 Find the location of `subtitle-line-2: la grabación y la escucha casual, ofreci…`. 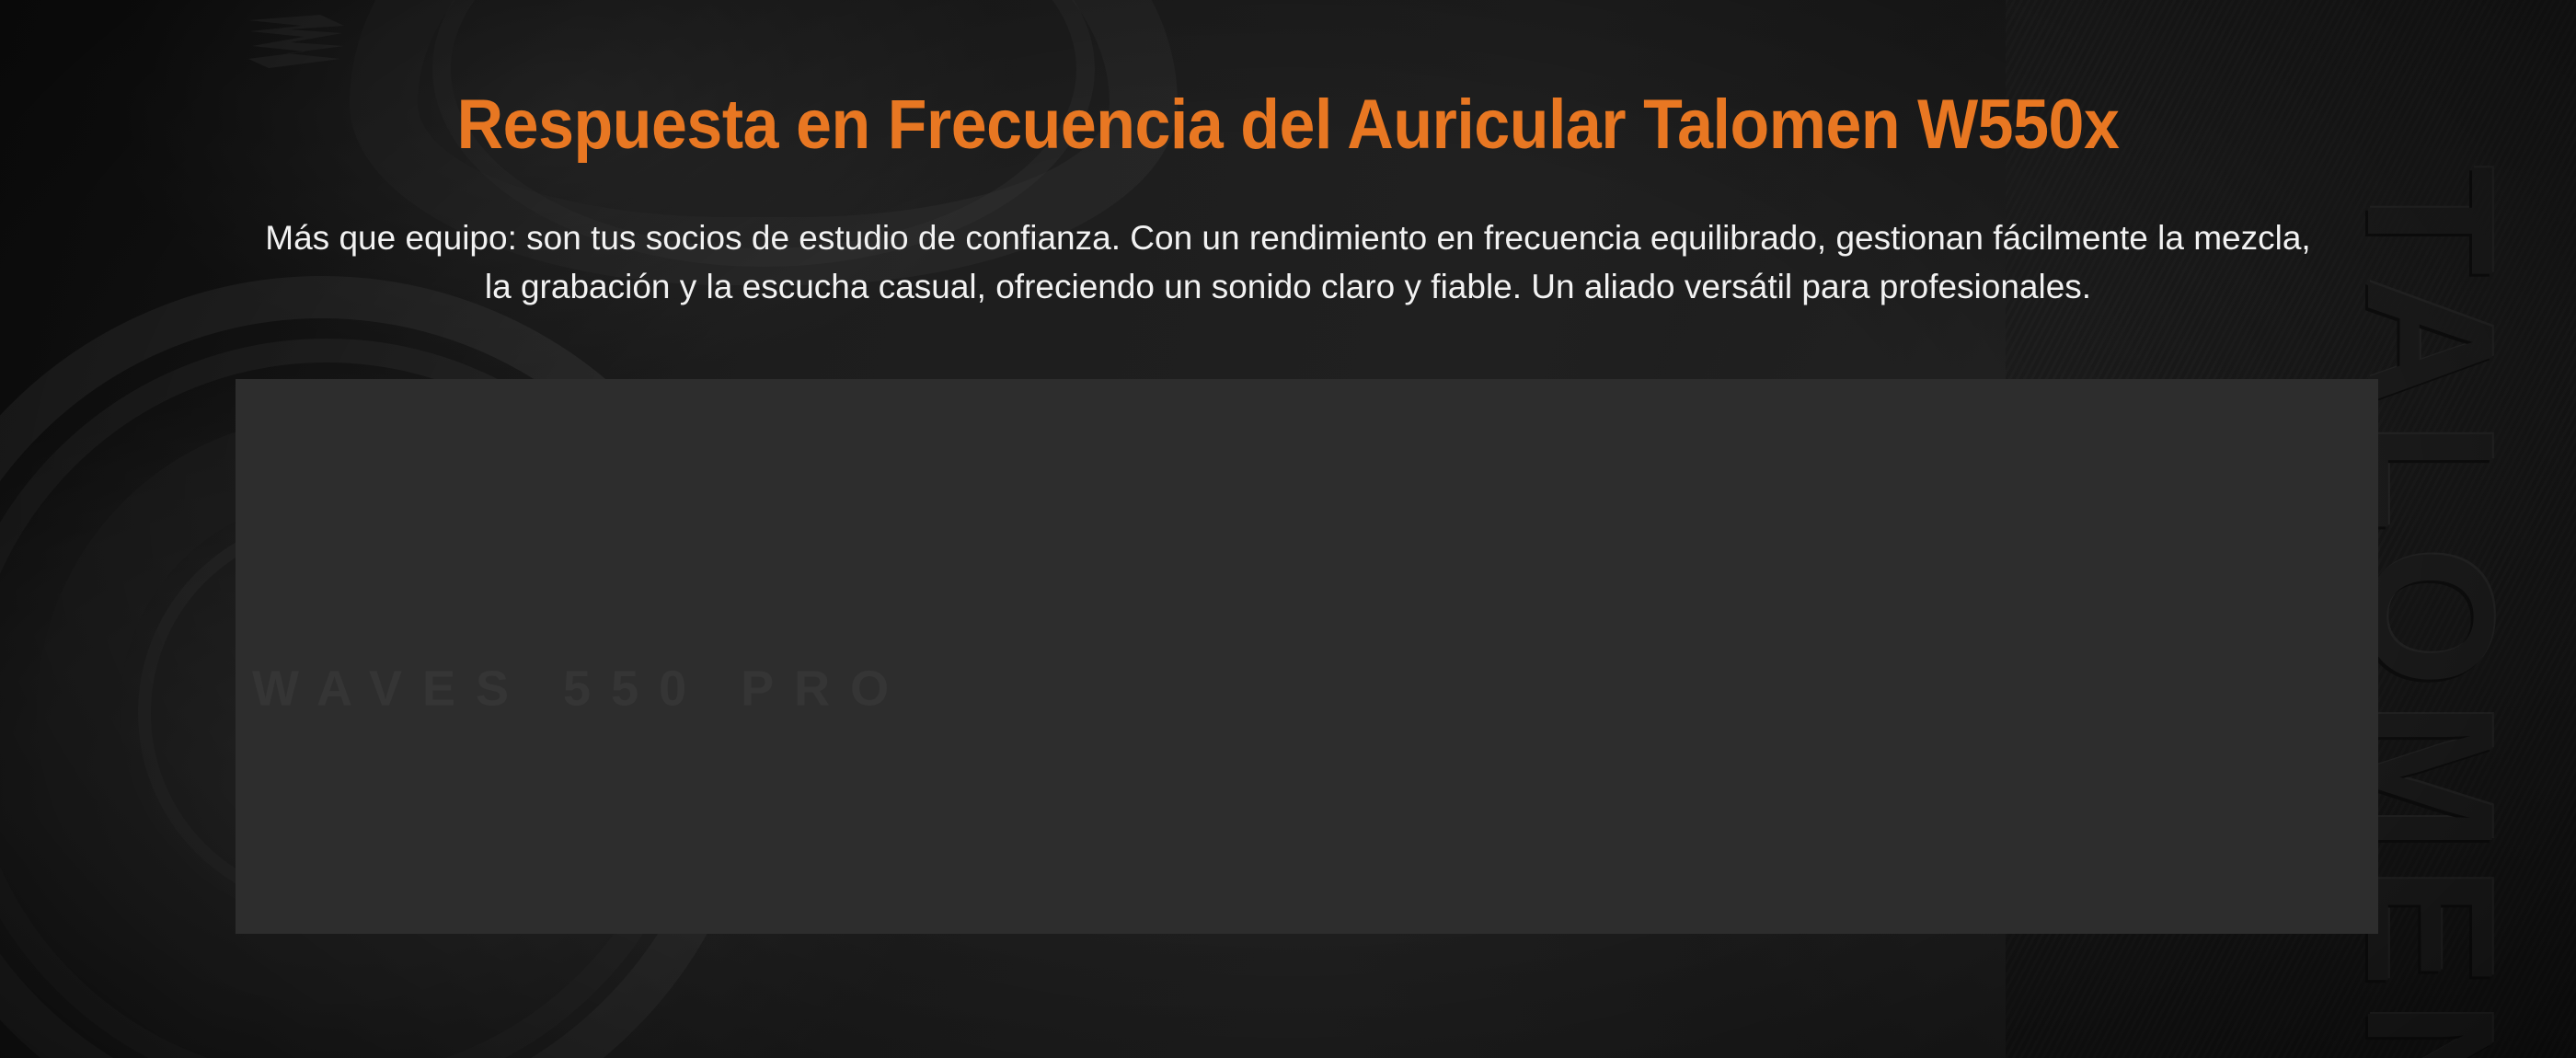

subtitle-line-2: la grabación y la escucha casual, ofreci… is located at coordinates (1288, 286).